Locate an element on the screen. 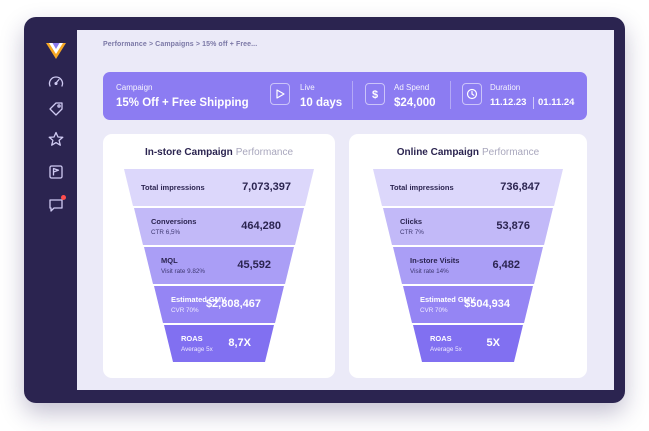  funnel-row: Estimated GMV CVR 70% $2,808,467 is located at coordinates (219, 304).